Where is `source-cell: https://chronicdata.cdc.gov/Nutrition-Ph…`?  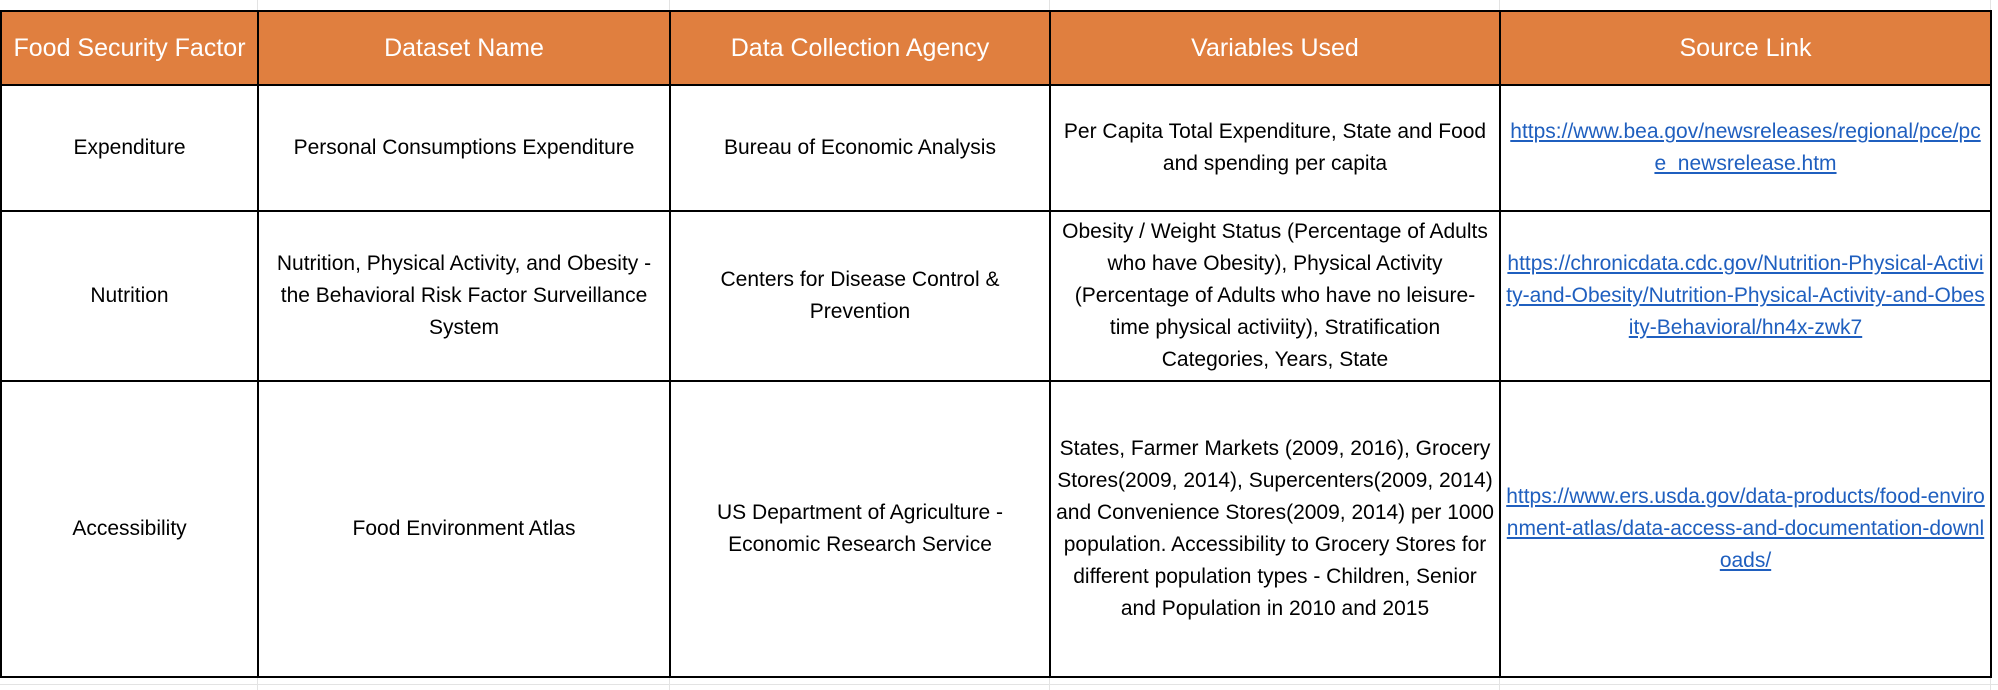
source-cell: https://chronicdata.cdc.gov/Nutrition-Ph… is located at coordinates (1745, 296).